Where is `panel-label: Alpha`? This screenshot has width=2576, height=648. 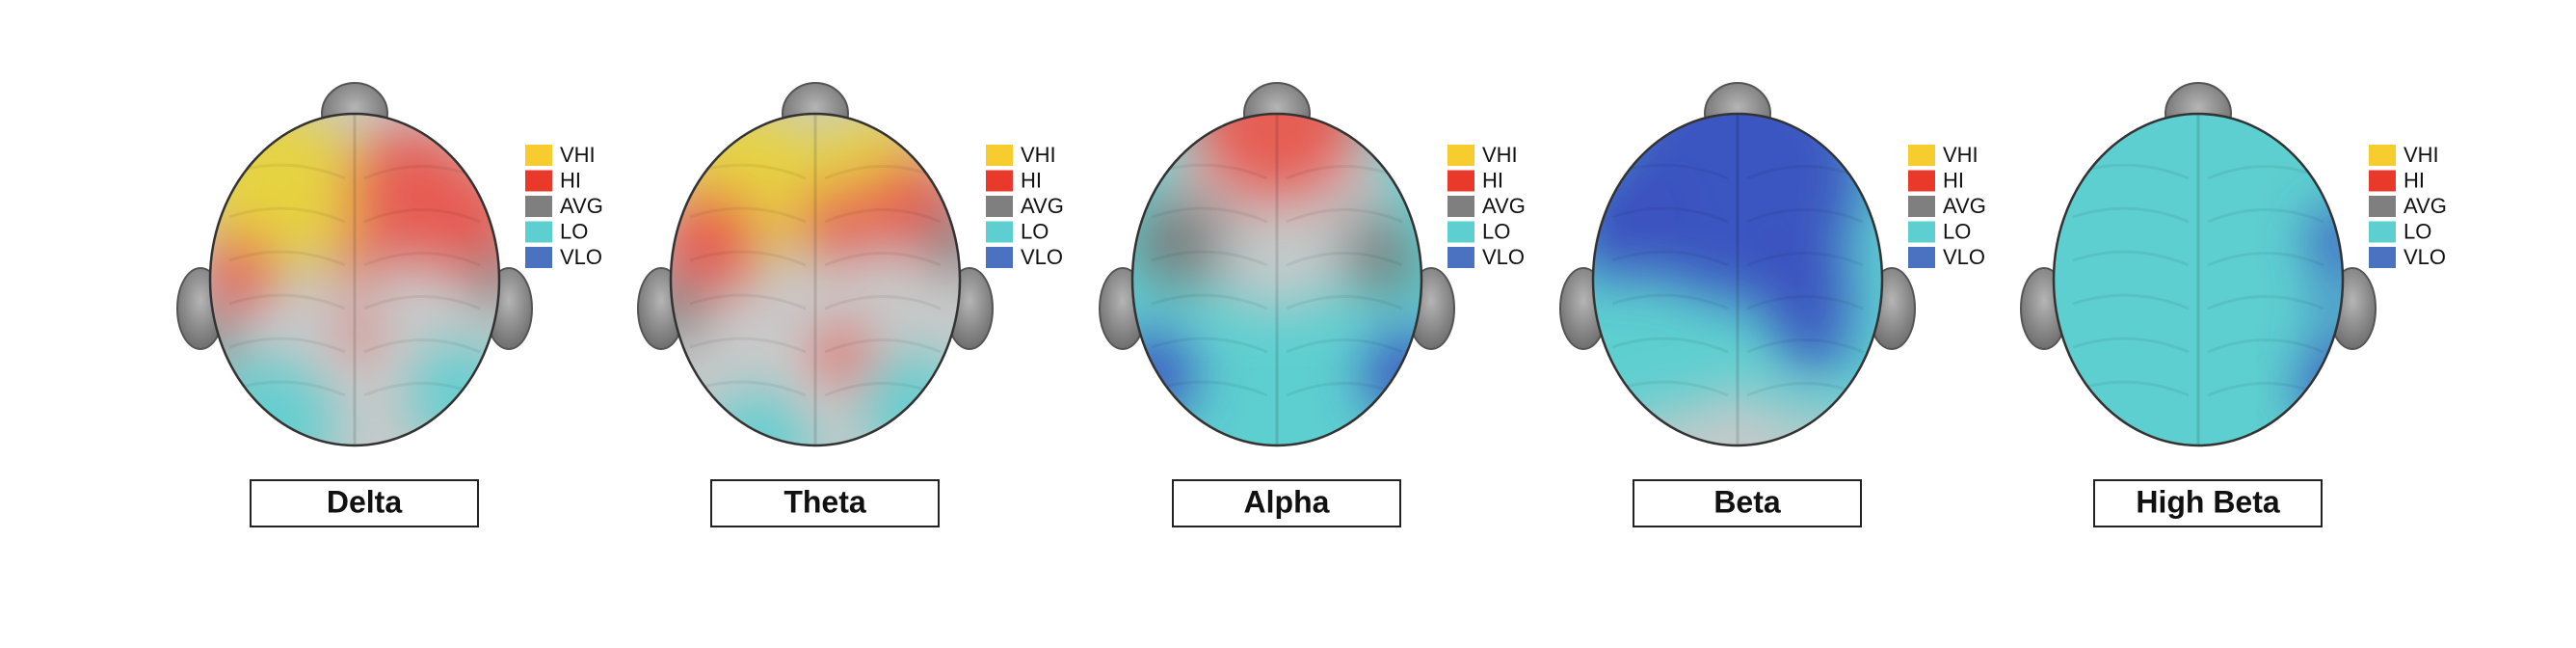
panel-label: Alpha is located at coordinates (1287, 501).